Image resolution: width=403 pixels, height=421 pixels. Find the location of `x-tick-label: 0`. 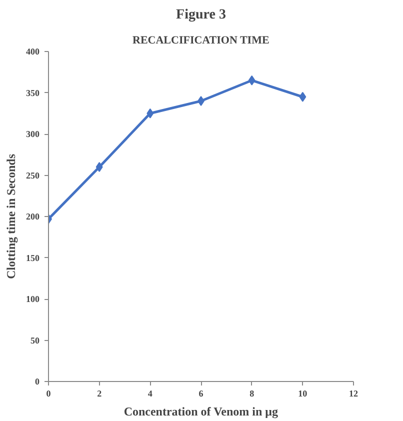

x-tick-label: 0 is located at coordinates (49, 393).